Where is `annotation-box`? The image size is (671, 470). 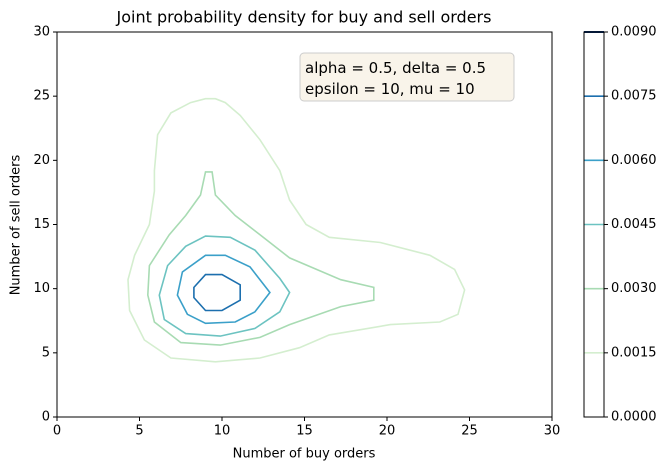 annotation-box is located at coordinates (407, 77).